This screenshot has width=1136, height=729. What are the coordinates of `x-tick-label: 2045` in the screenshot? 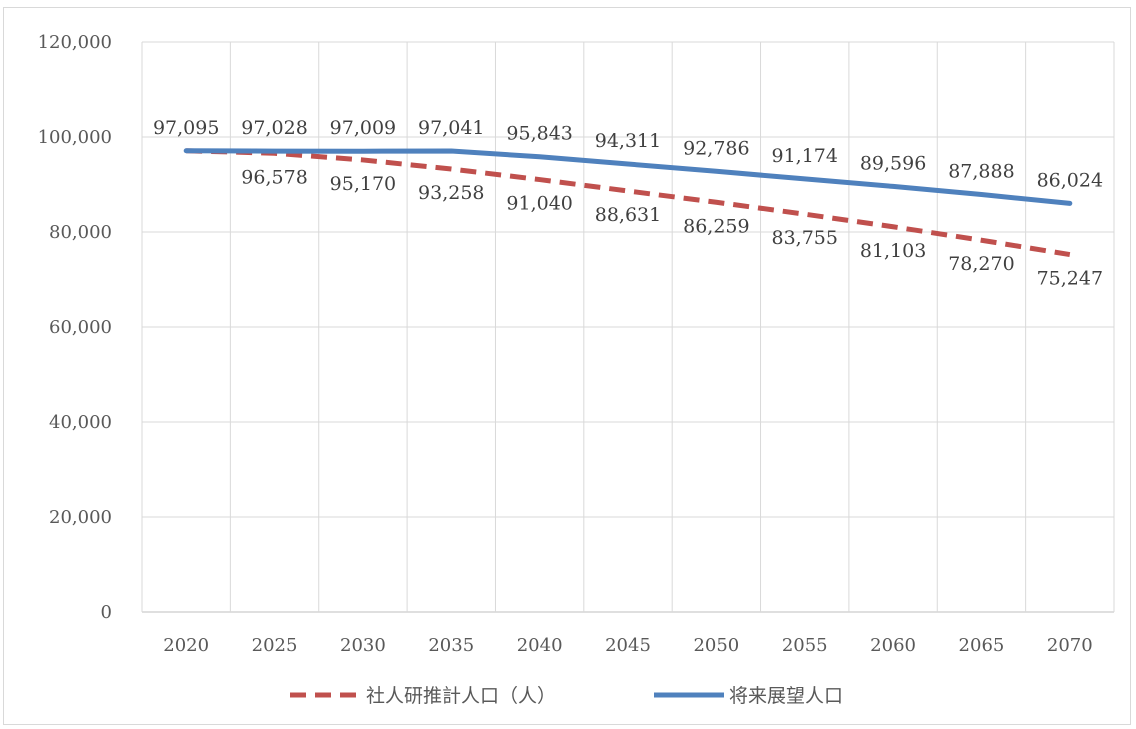 It's located at (628, 645).